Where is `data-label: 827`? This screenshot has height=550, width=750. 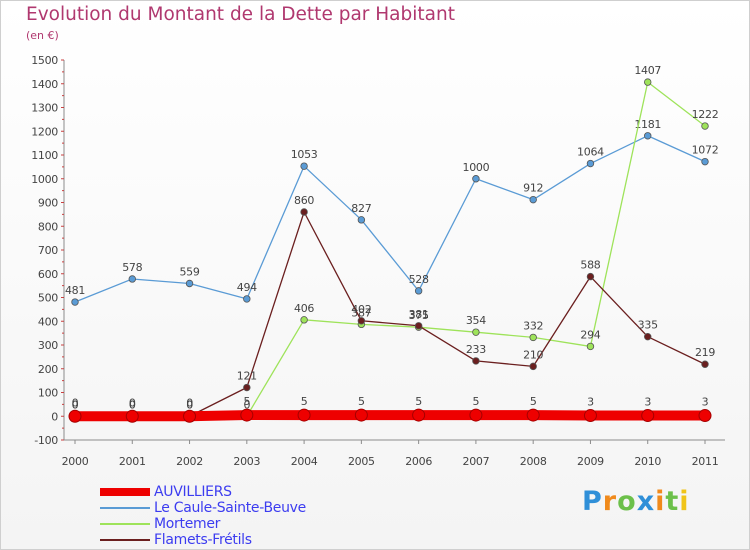
data-label: 827 is located at coordinates (361, 208).